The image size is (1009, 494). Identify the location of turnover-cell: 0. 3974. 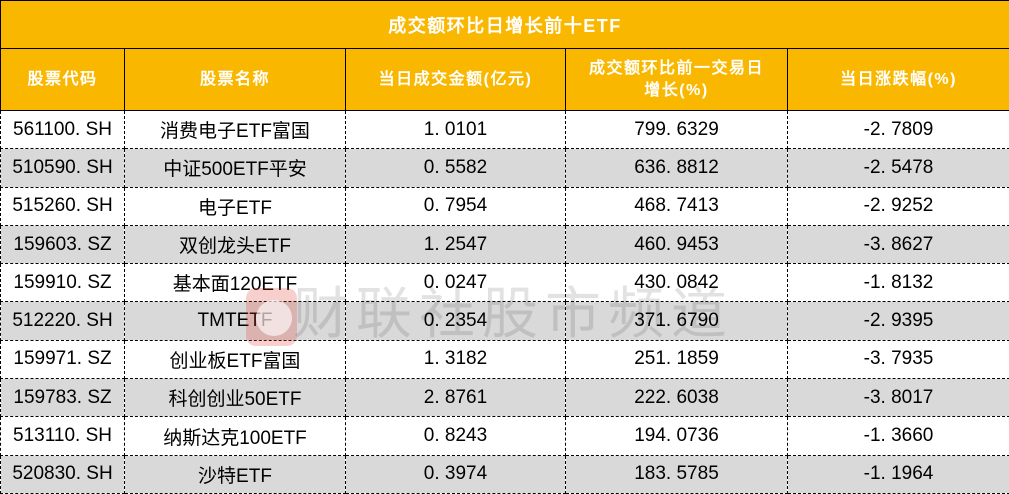
(455, 474).